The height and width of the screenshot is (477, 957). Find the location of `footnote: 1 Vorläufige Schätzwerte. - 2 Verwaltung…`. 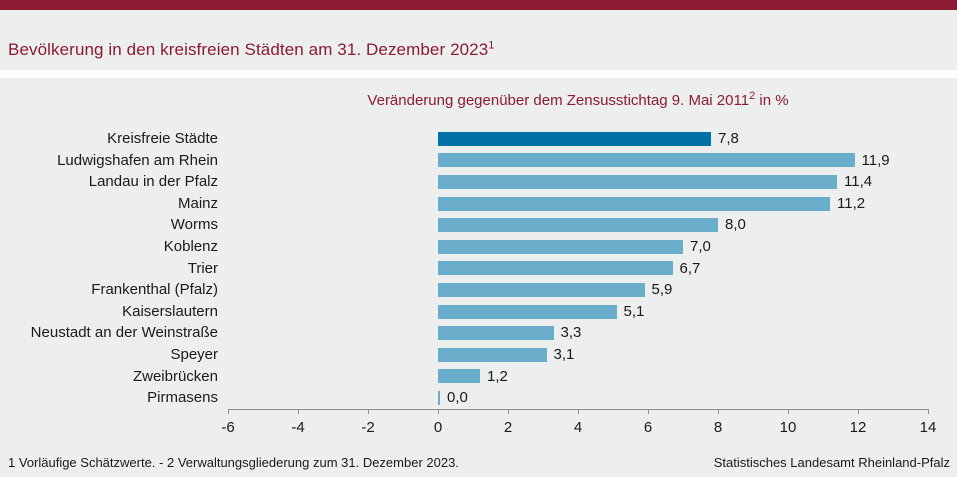

footnote: 1 Vorläufige Schätzwerte. - 2 Verwaltung… is located at coordinates (233, 462).